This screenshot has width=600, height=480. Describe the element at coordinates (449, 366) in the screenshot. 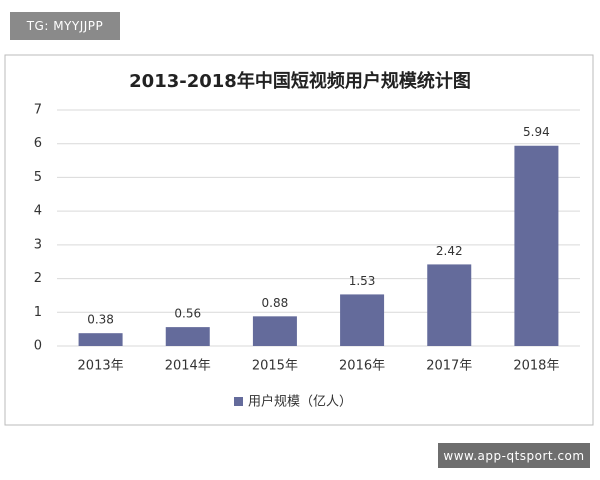

I see `x-tick-label: 2017年` at that location.